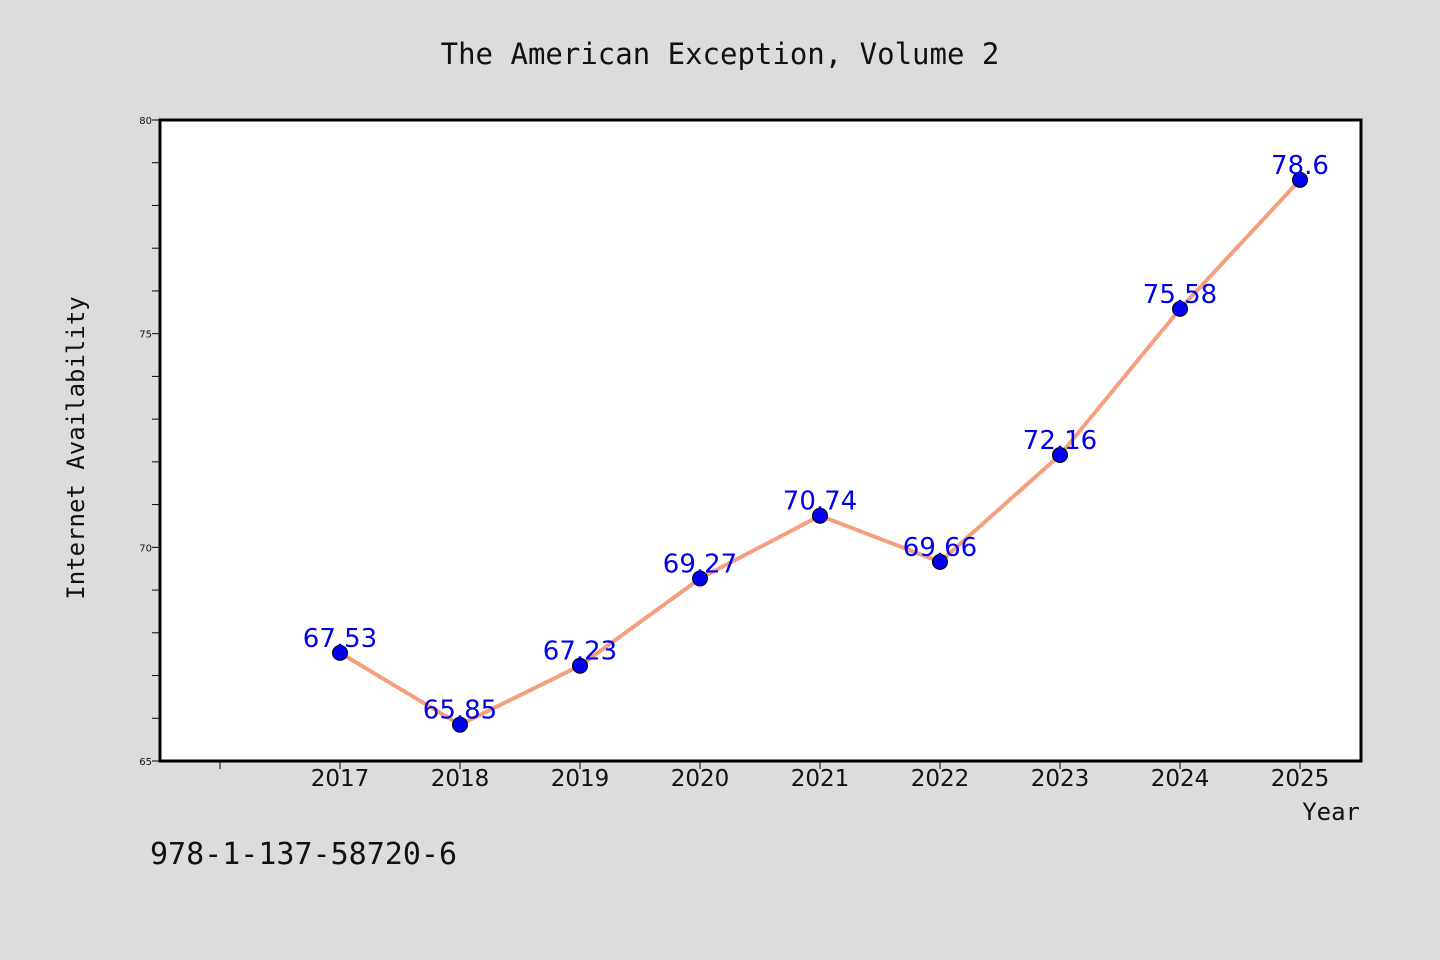 The image size is (1440, 960). What do you see at coordinates (1300, 779) in the screenshot?
I see `x-tick-label: 2025` at bounding box center [1300, 779].